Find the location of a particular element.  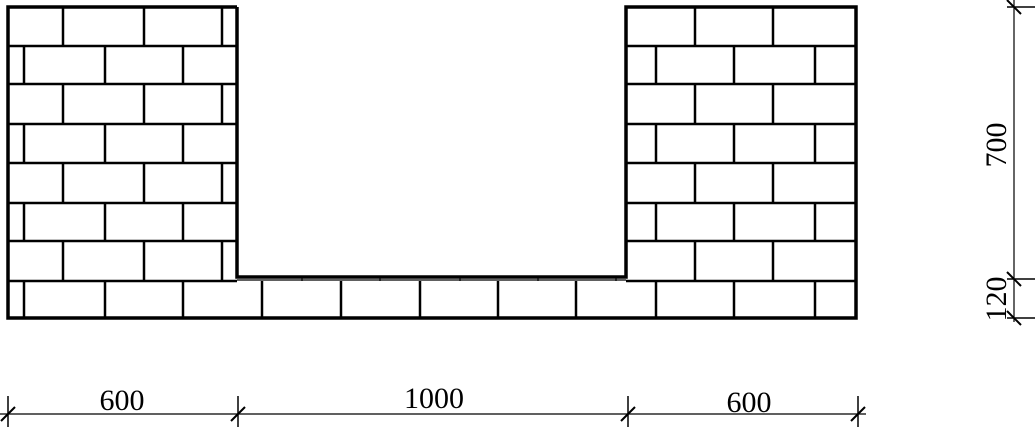

dim-left-wall-width: 600 is located at coordinates (122, 400).